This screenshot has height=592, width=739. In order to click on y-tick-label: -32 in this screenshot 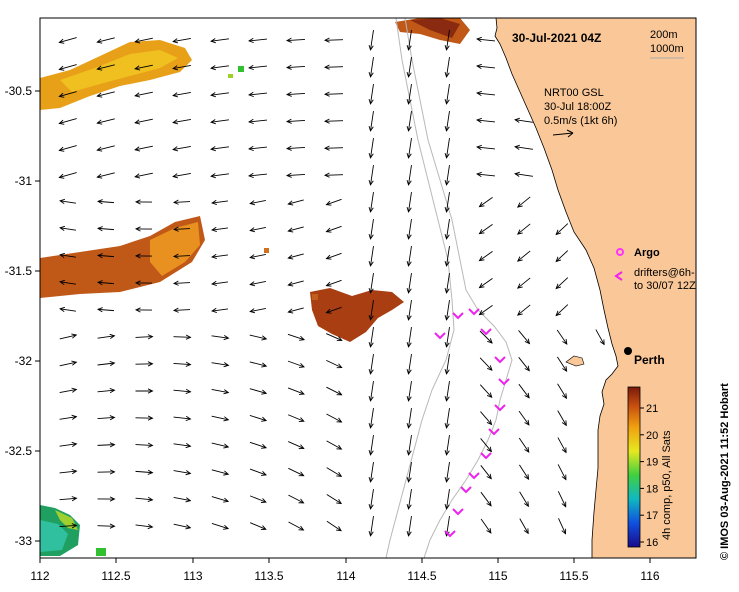, I will do `click(24, 361)`.